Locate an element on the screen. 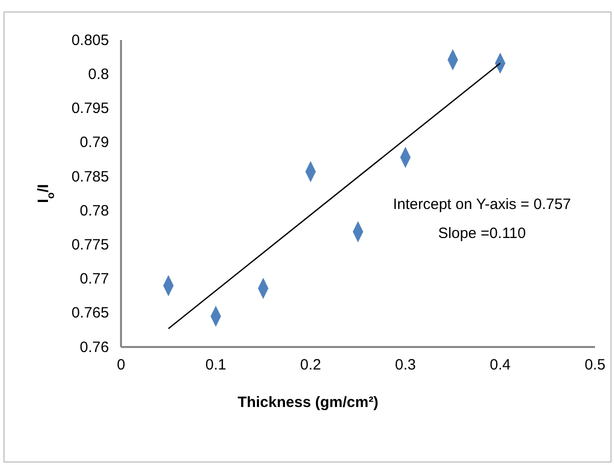  y-tick-label: 0.765 is located at coordinates (90, 313).